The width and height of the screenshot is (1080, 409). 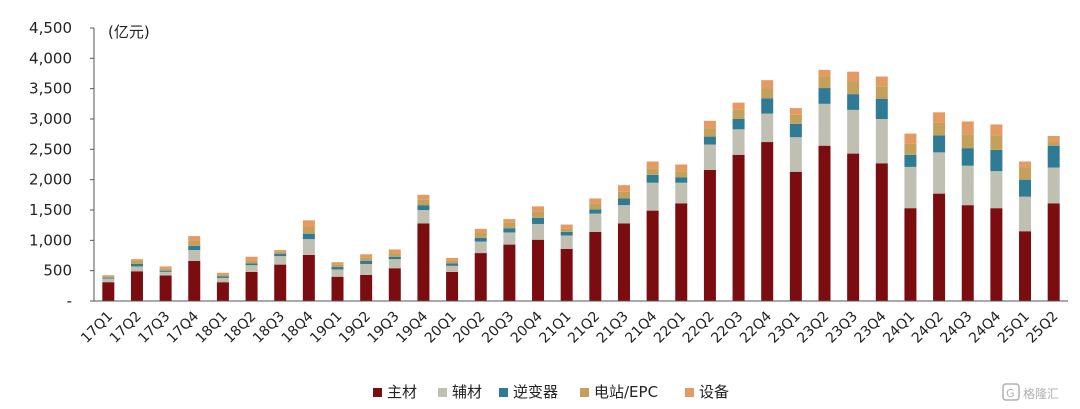 I want to click on x-tick-label: 17Q2, so click(x=126, y=328).